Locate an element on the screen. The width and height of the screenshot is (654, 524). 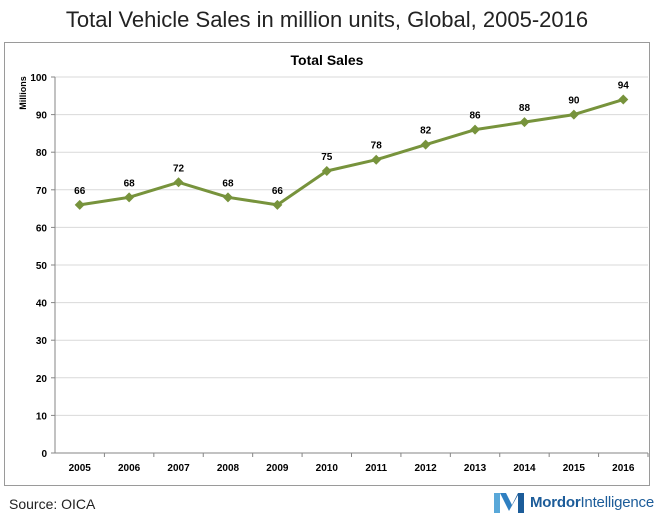
data-label-2013: 86 is located at coordinates (475, 116).